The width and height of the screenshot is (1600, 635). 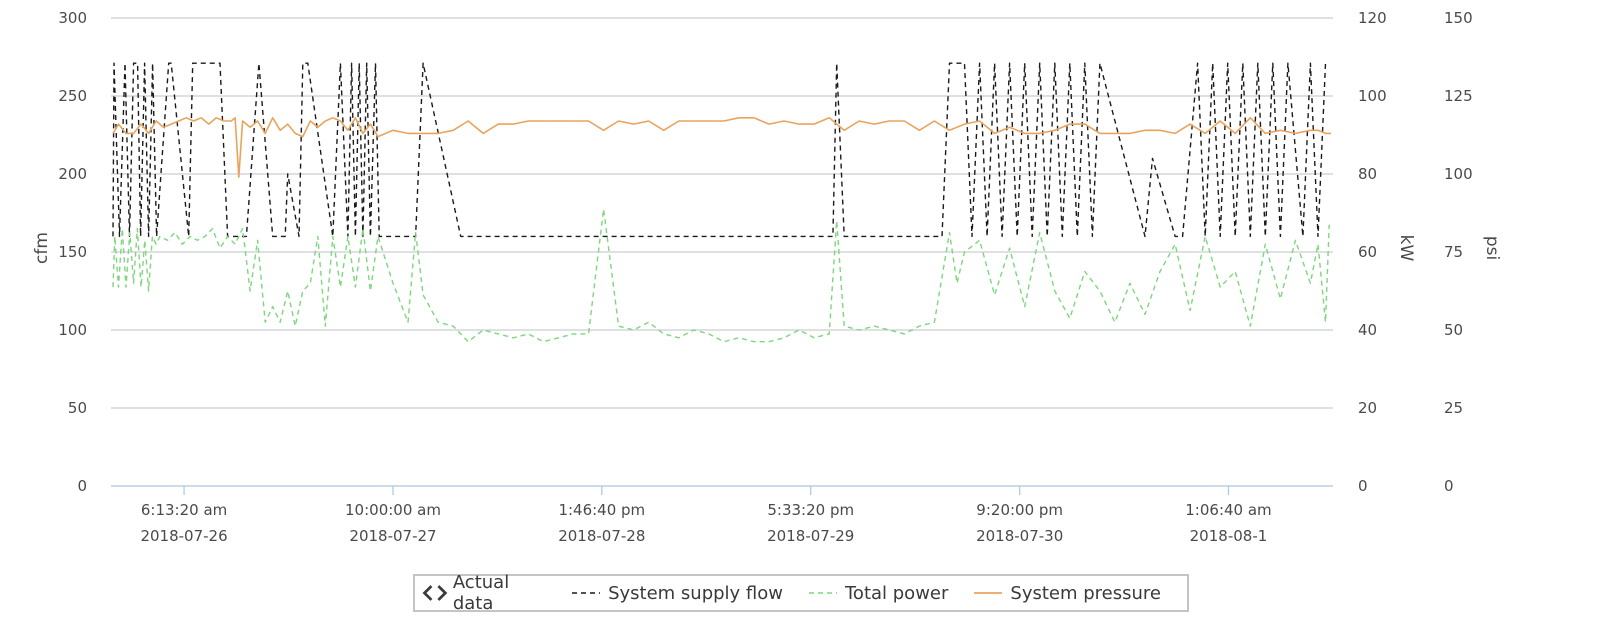 What do you see at coordinates (586, 593) in the screenshot?
I see `legend-swatch-supply-flow` at bounding box center [586, 593].